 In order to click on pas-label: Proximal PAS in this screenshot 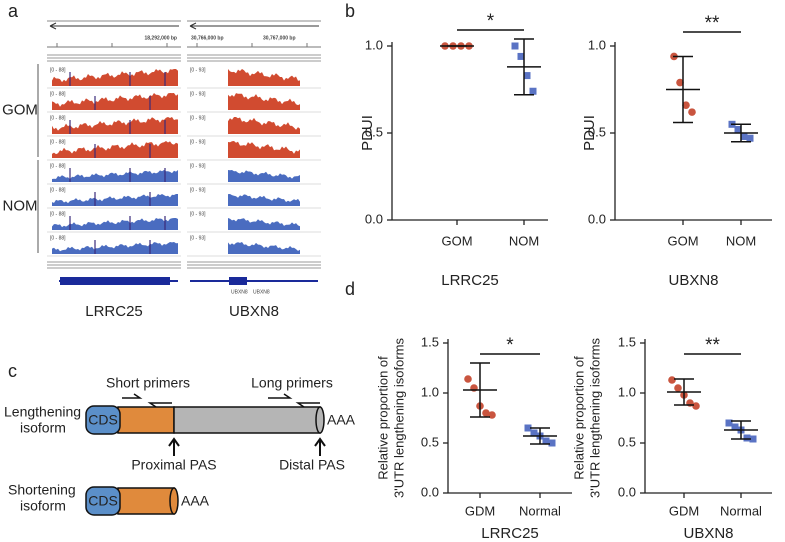, I will do `click(173, 465)`.